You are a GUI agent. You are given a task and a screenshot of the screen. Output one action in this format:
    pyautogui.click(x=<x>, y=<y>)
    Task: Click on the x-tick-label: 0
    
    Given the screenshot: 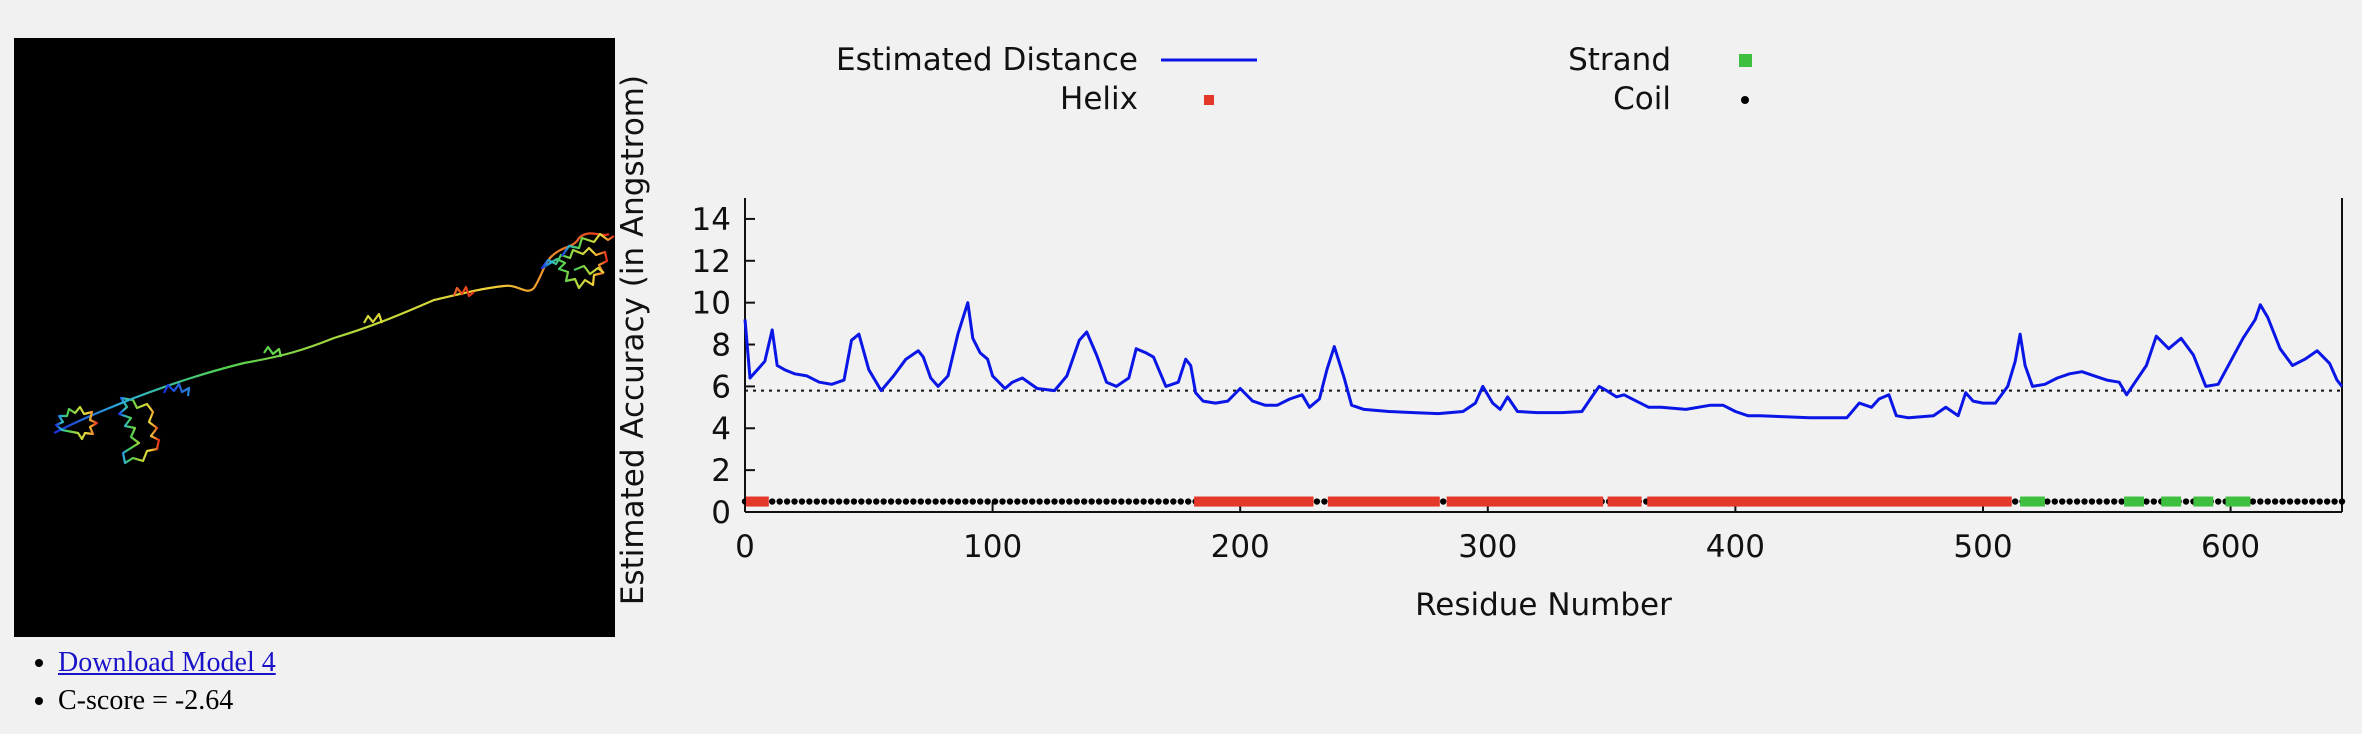 What is the action you would take?
    pyautogui.click(x=745, y=547)
    